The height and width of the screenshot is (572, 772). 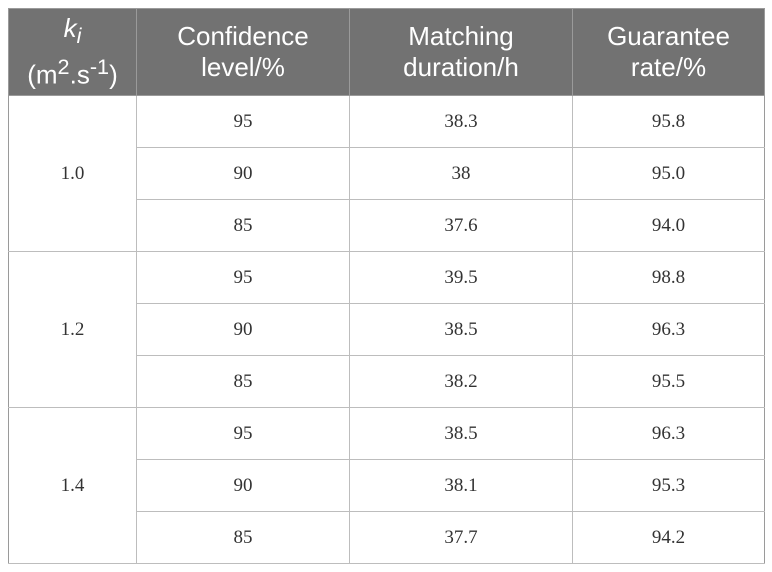 I want to click on table-row: 85 37.6 94.0, so click(x=387, y=225).